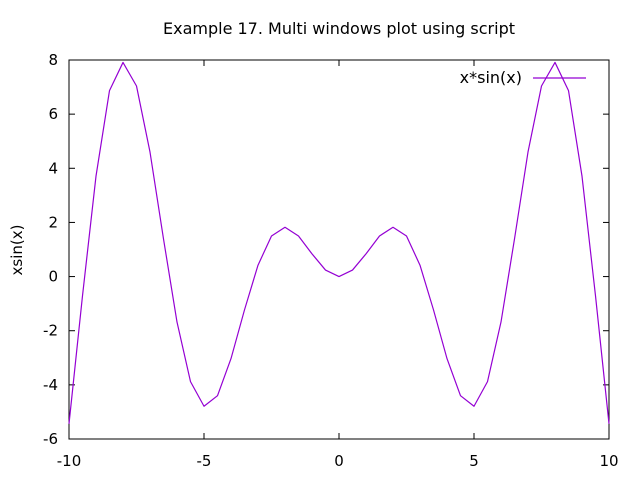 The width and height of the screenshot is (640, 480). I want to click on y-tick-label: 8, so click(53, 60).